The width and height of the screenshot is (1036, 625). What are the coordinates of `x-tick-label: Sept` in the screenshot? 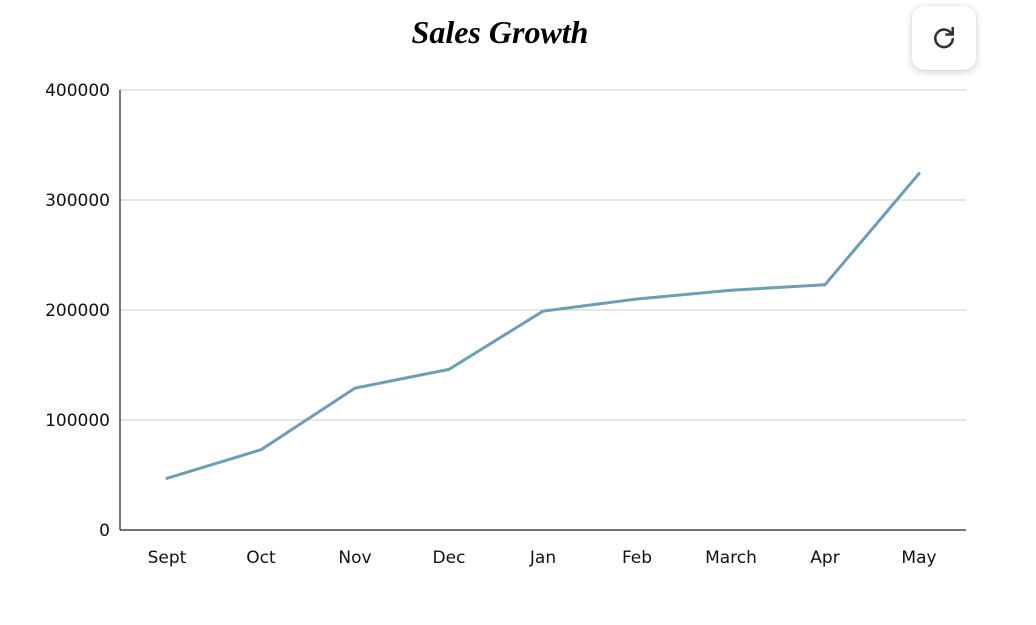 It's located at (167, 558).